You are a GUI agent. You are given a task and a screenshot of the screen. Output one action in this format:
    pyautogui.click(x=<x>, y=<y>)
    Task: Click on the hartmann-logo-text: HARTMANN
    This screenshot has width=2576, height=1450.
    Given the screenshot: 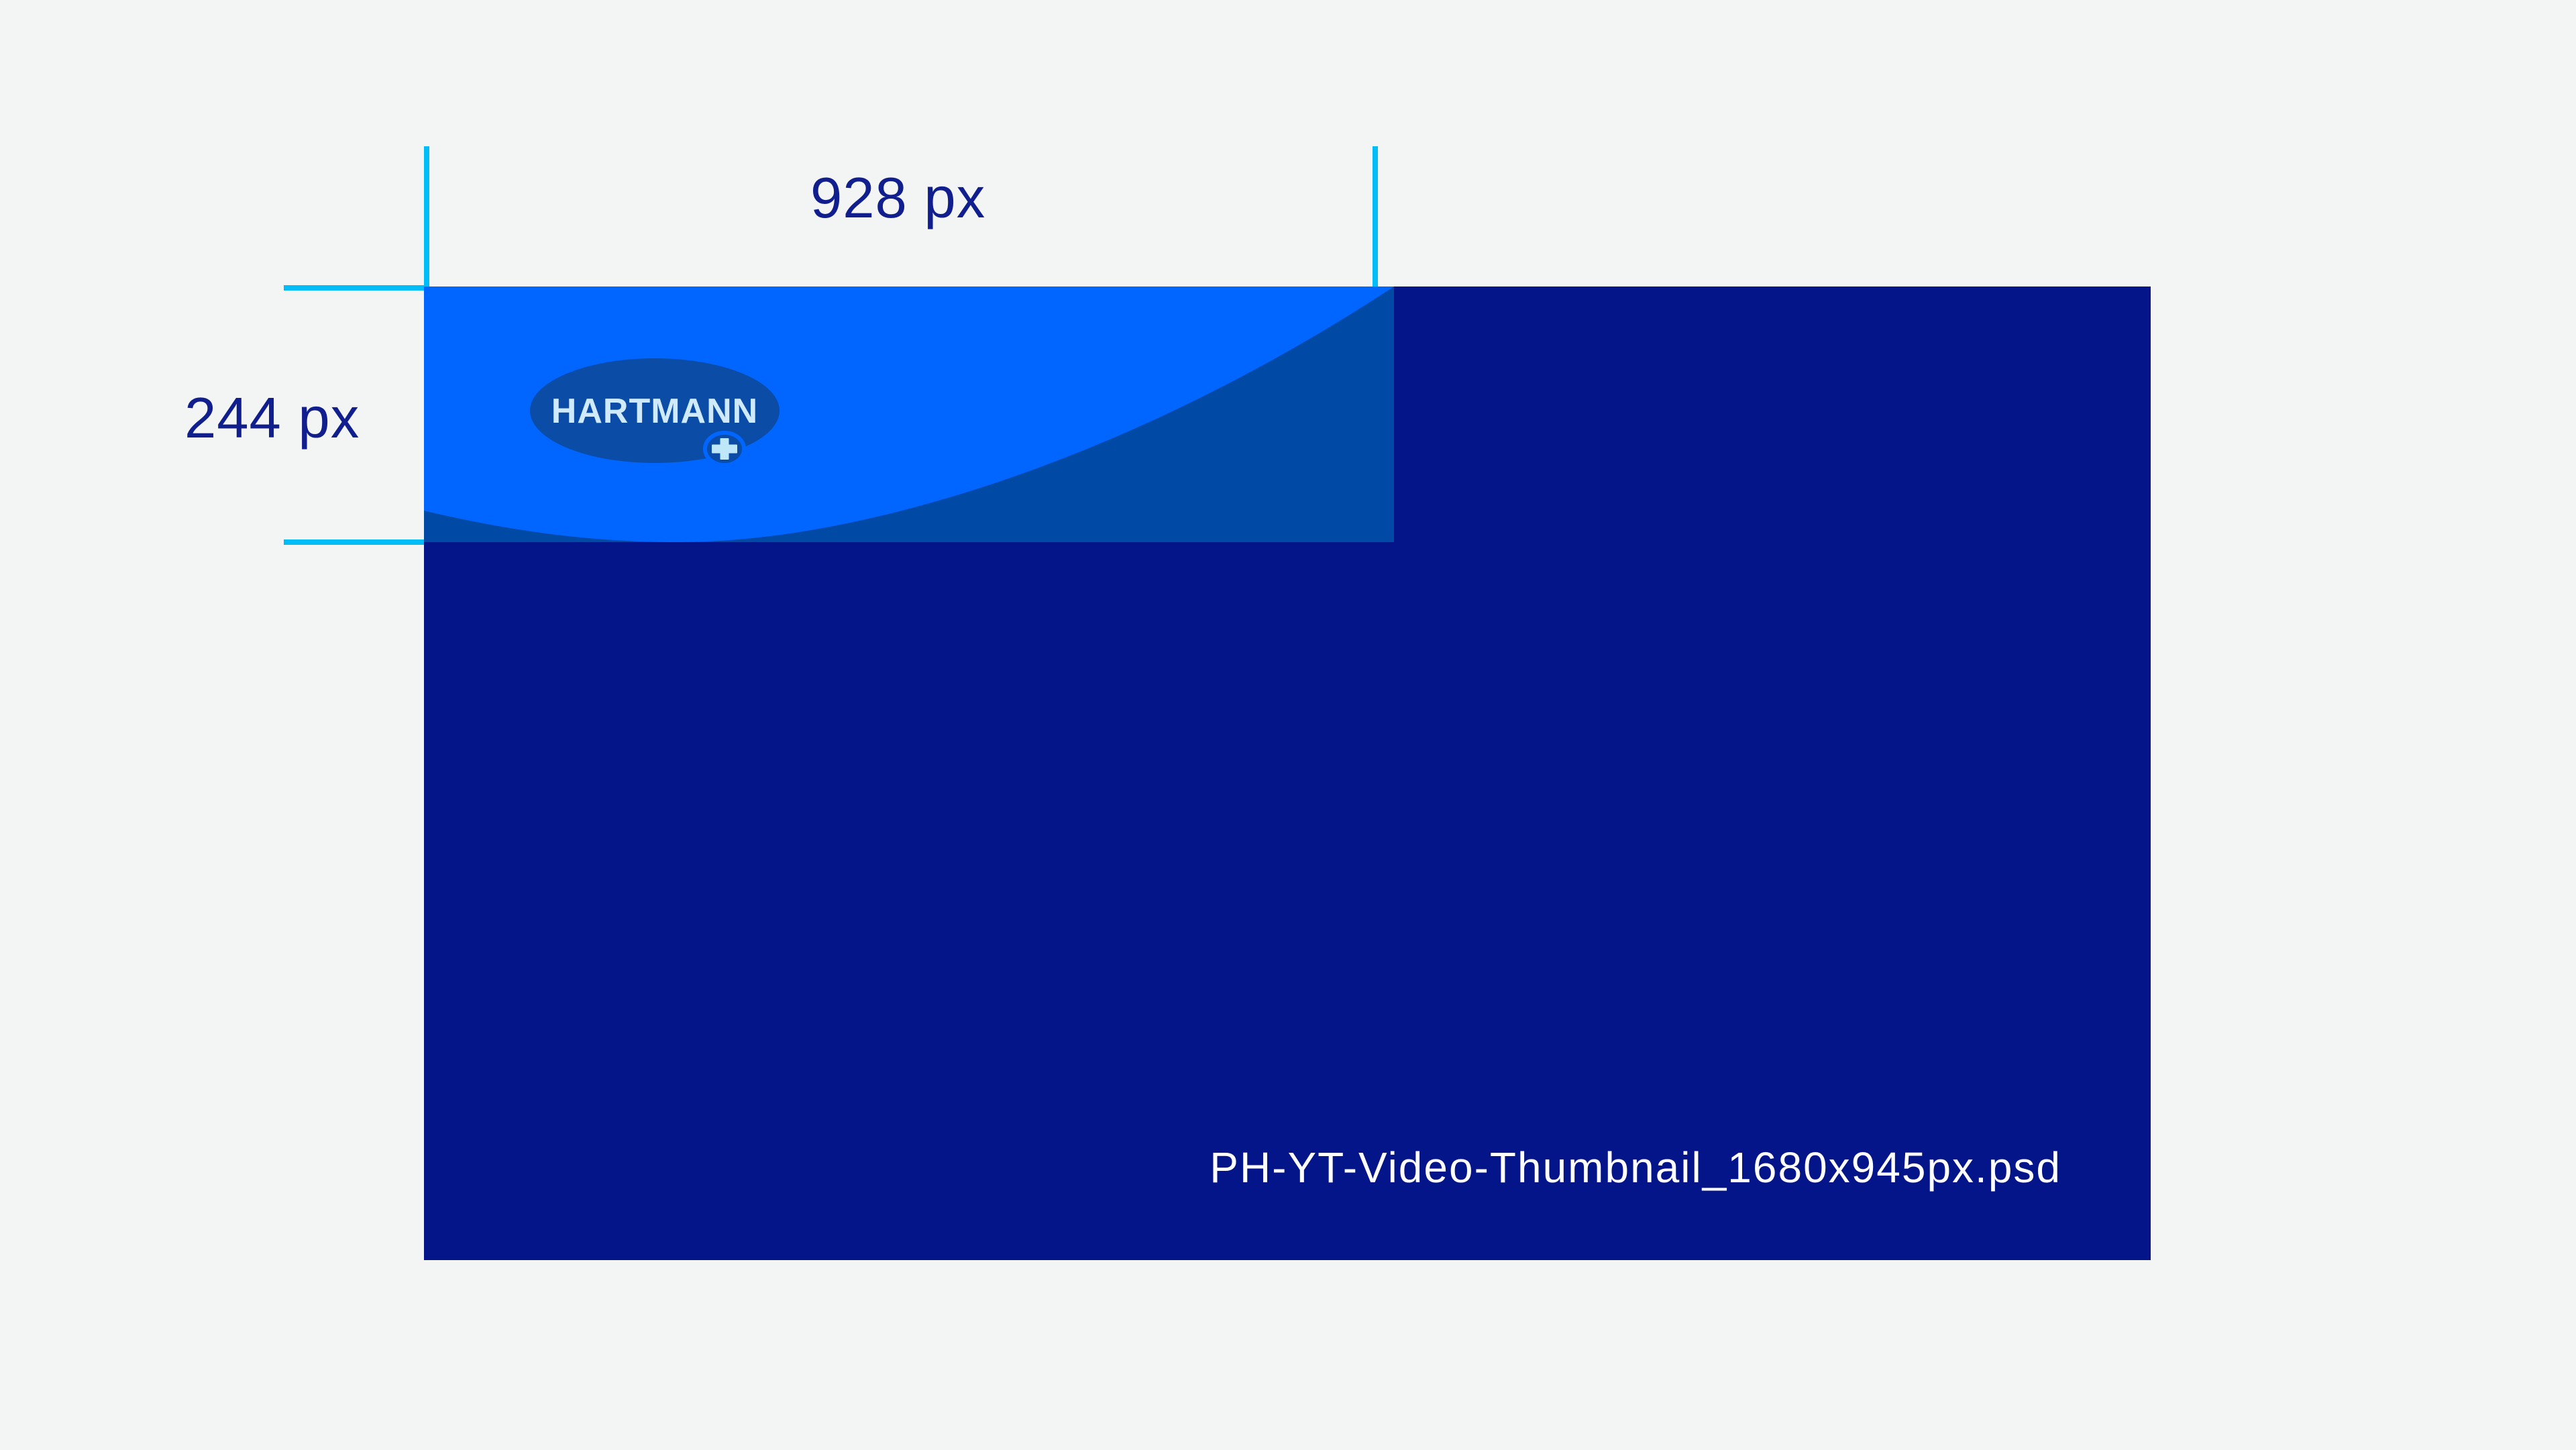 What is the action you would take?
    pyautogui.click(x=654, y=411)
    